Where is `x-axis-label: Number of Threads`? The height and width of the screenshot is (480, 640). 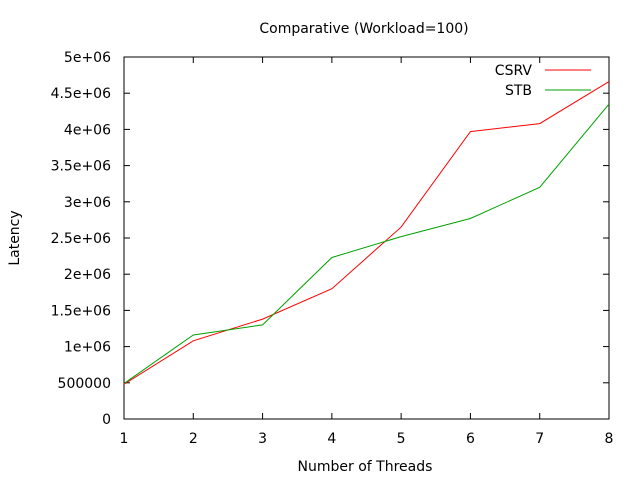
x-axis-label: Number of Threads is located at coordinates (365, 467).